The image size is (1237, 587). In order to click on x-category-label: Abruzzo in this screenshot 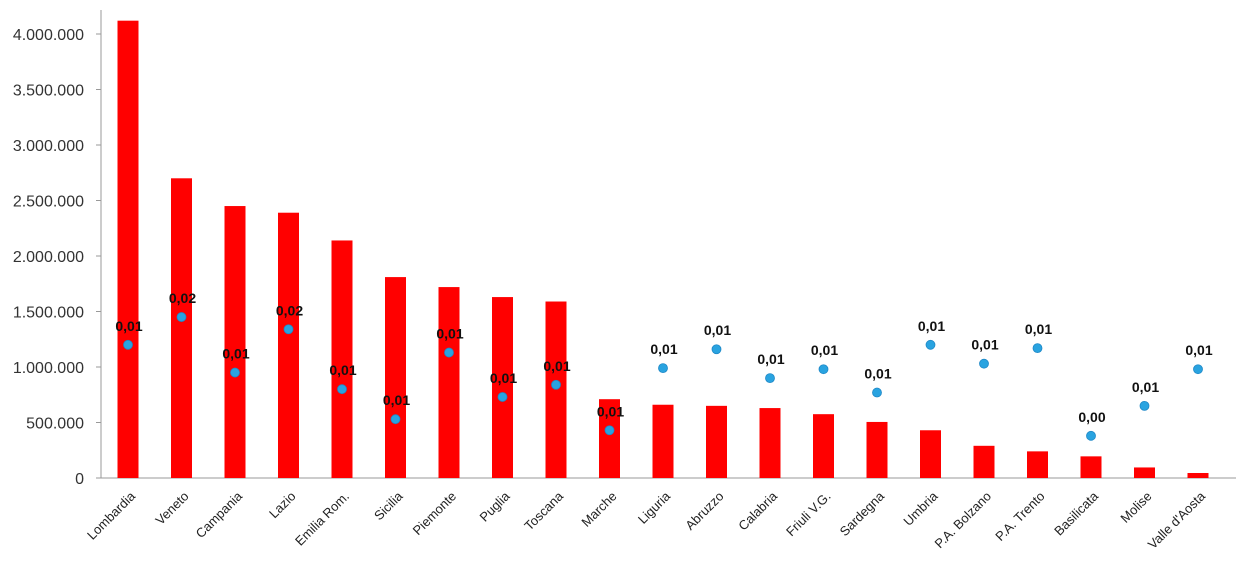, I will do `click(704, 511)`.